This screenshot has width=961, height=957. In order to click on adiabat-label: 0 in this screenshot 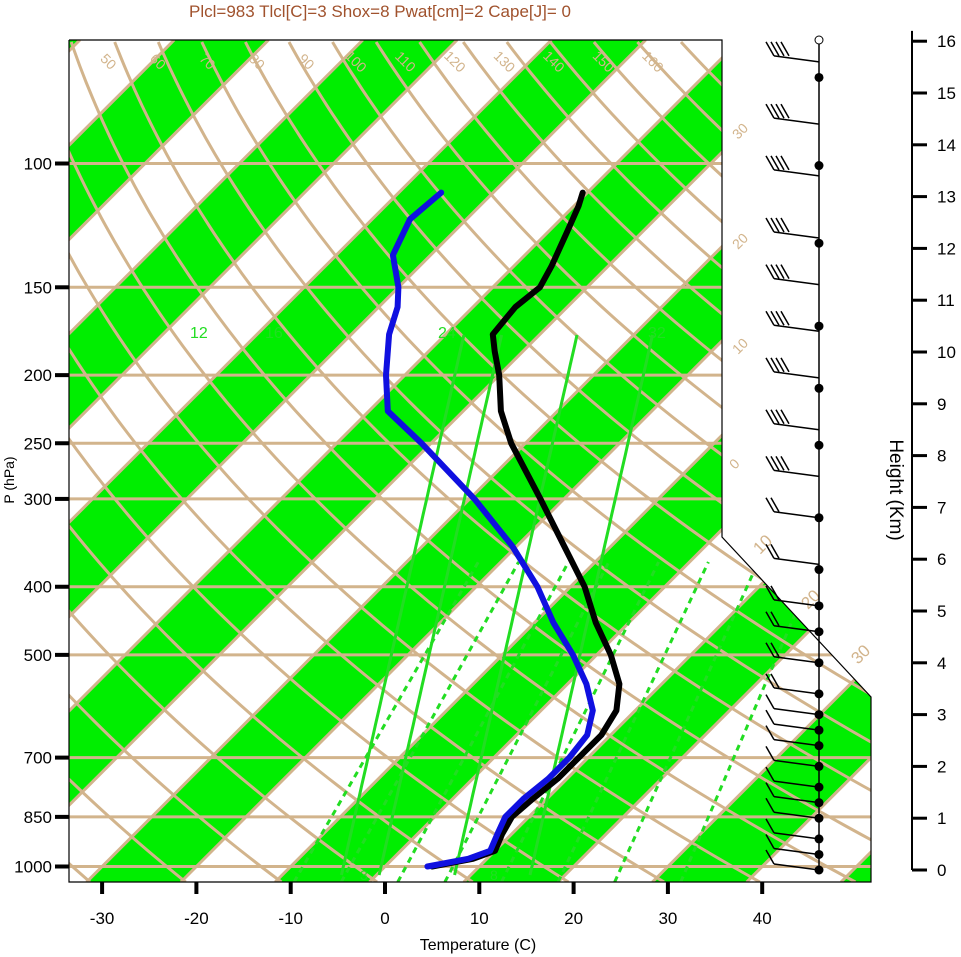, I will do `click(734, 463)`.